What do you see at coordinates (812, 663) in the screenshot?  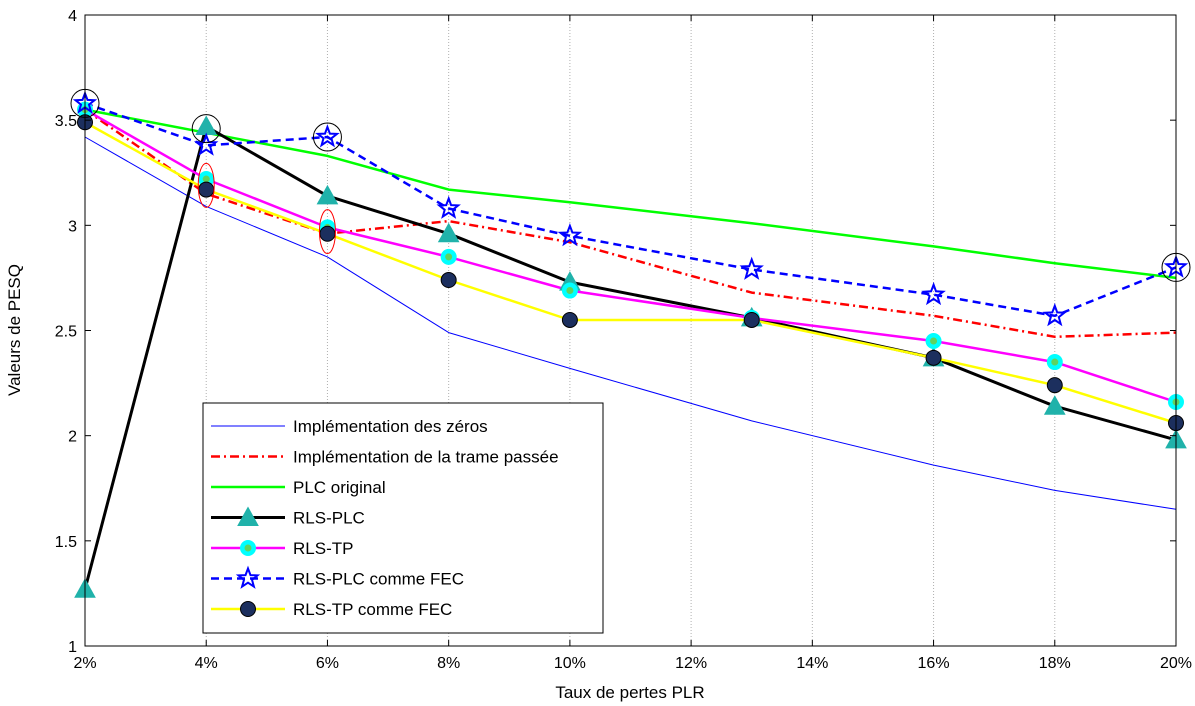 I see `x-tick-label: 14%` at bounding box center [812, 663].